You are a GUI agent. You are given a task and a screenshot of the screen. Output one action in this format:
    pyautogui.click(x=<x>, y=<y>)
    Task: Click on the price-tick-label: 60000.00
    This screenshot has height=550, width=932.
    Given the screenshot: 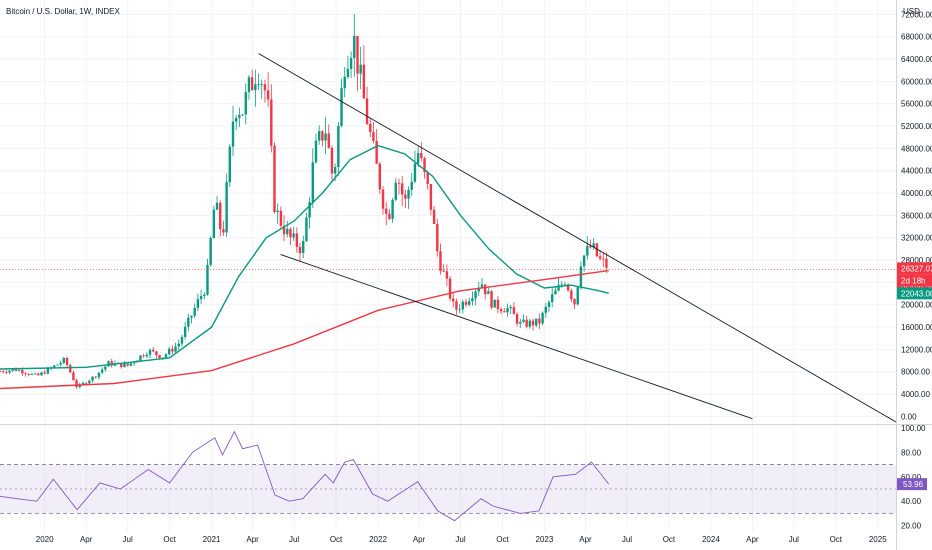 What is the action you would take?
    pyautogui.click(x=916, y=81)
    